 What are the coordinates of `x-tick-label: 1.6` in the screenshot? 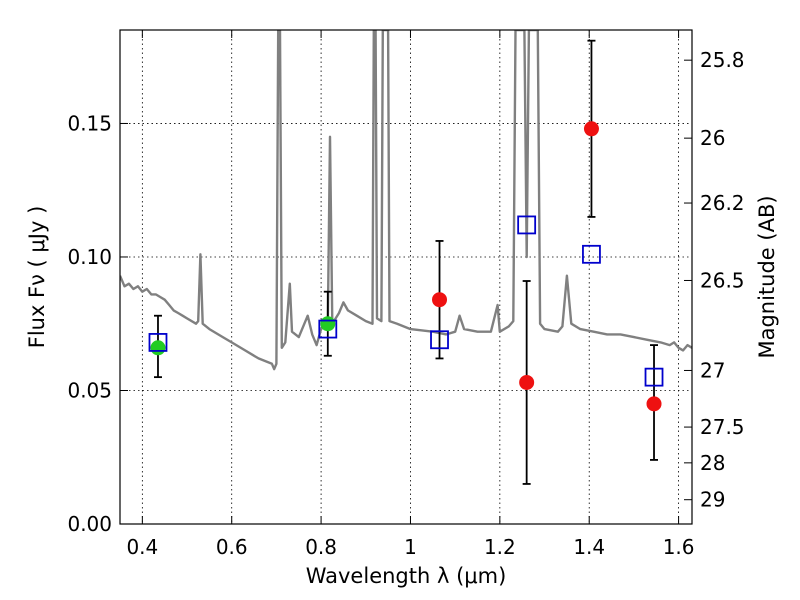 It's located at (679, 547).